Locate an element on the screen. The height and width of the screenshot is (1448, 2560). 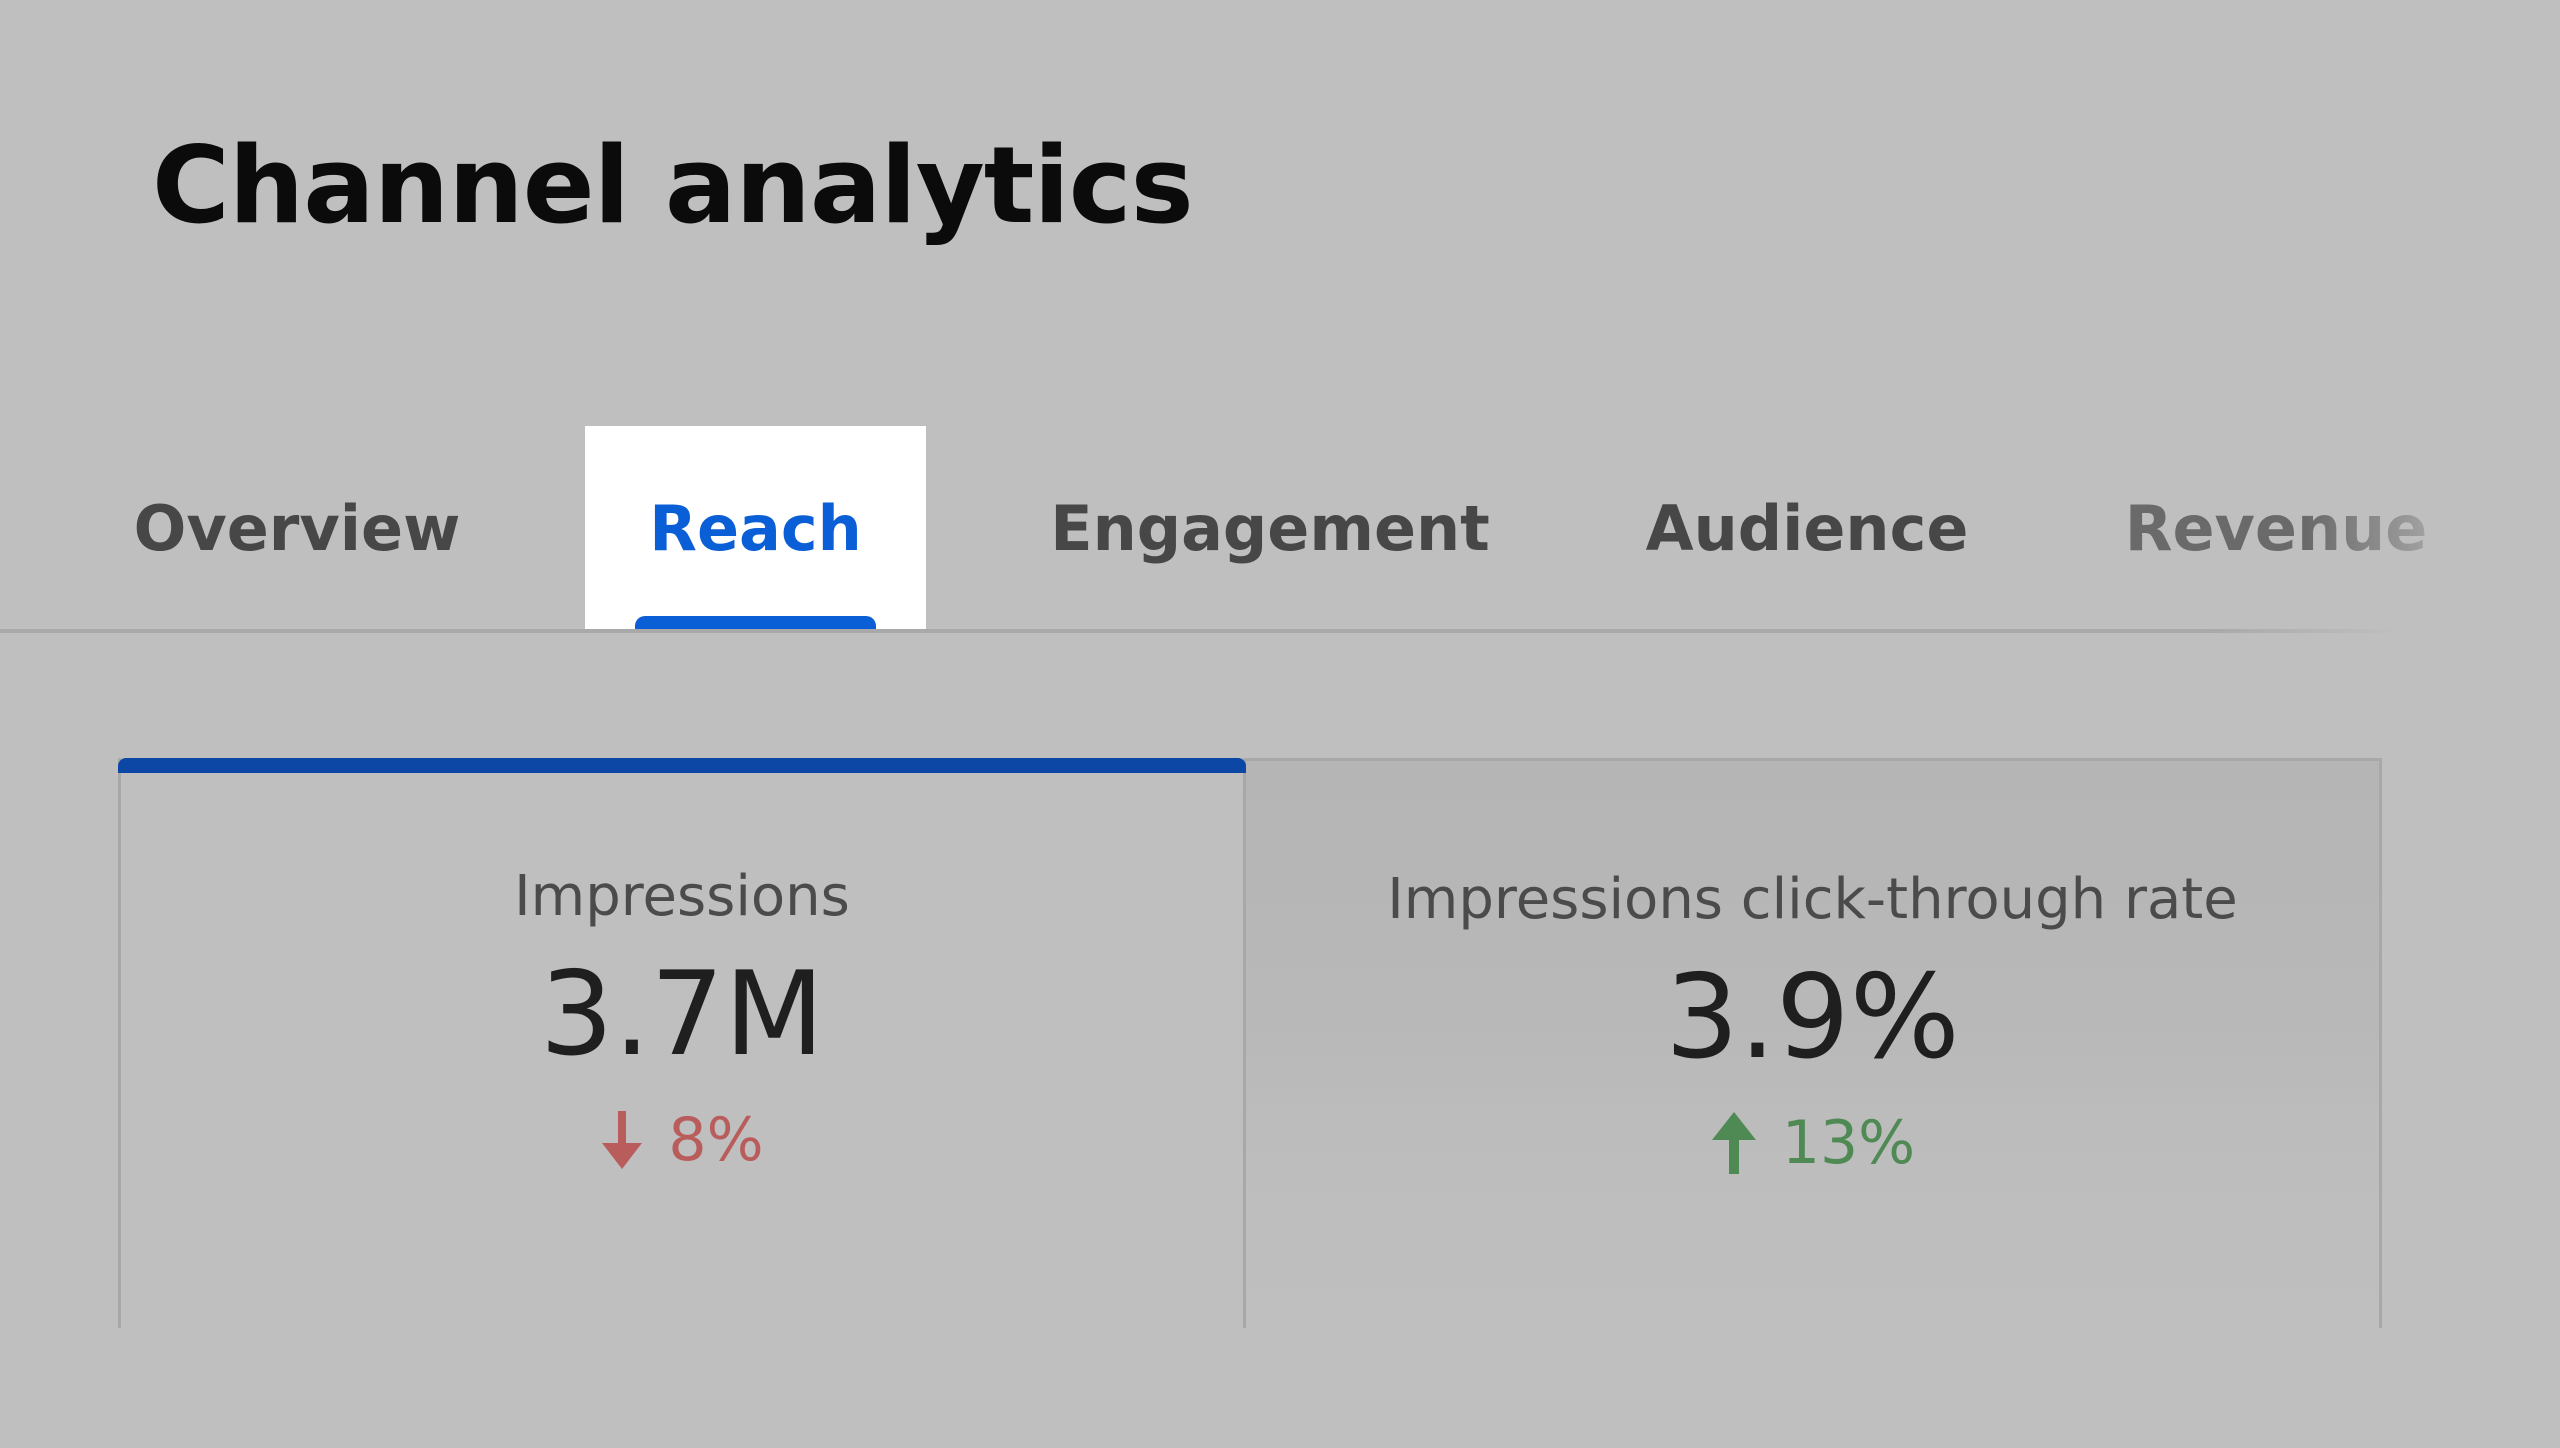
arrow-up-icon is located at coordinates (1734, 1142).